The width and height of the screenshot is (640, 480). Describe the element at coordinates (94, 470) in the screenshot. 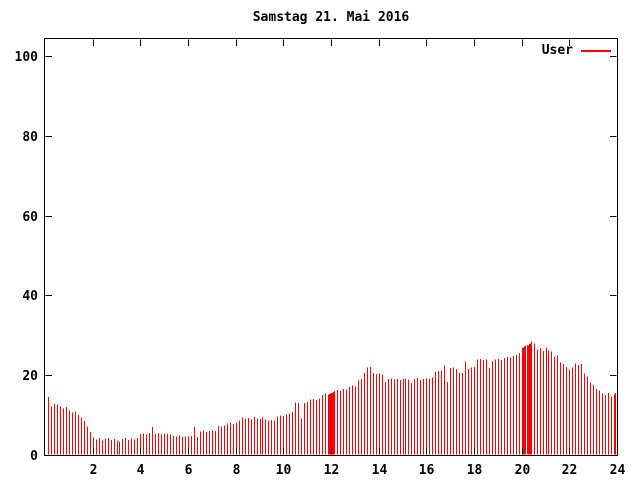

I see `x-tick-label: 2` at that location.